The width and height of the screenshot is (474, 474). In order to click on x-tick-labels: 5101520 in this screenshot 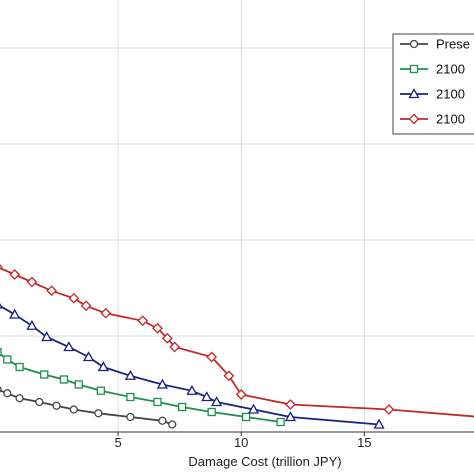, I will do `click(243, 441)`.